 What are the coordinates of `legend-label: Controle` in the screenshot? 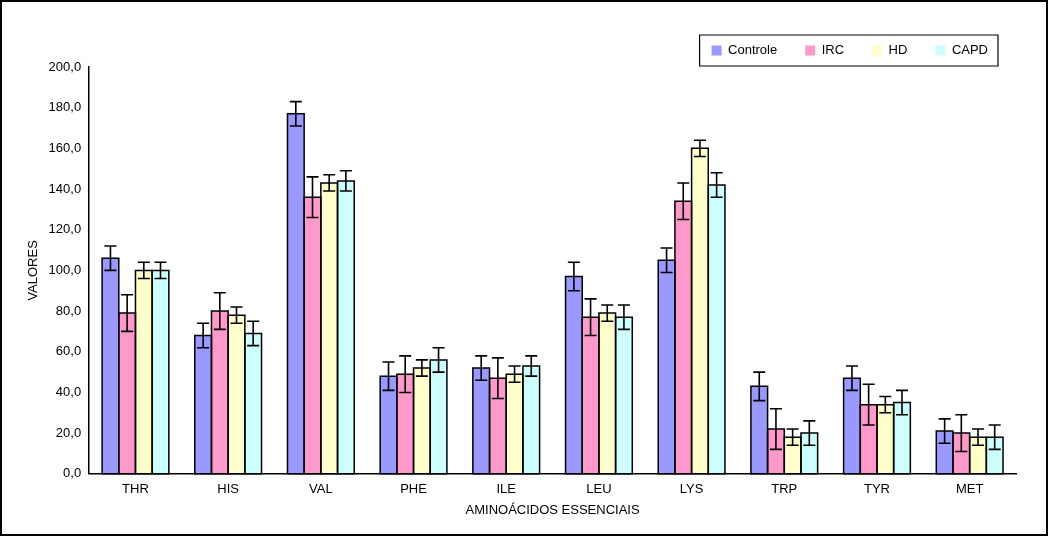 It's located at (753, 50).